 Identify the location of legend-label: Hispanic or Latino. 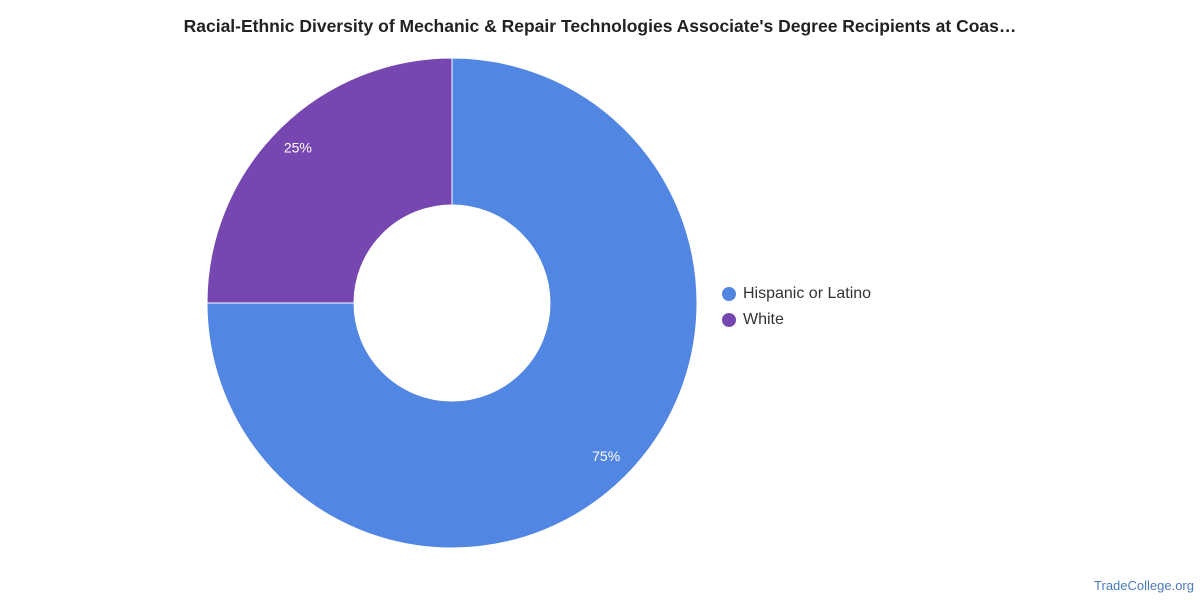
(807, 293).